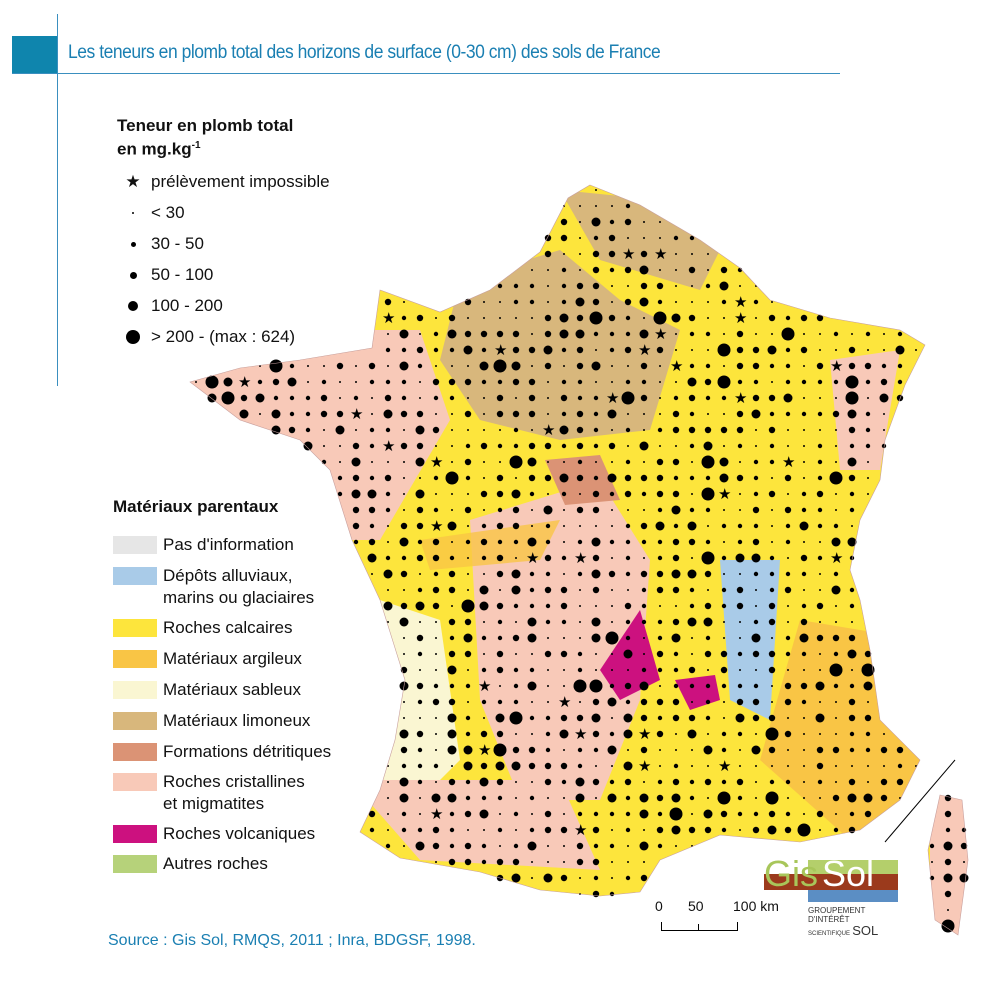 The height and width of the screenshot is (1000, 1000). I want to click on corsica-inset-line, so click(920, 801).